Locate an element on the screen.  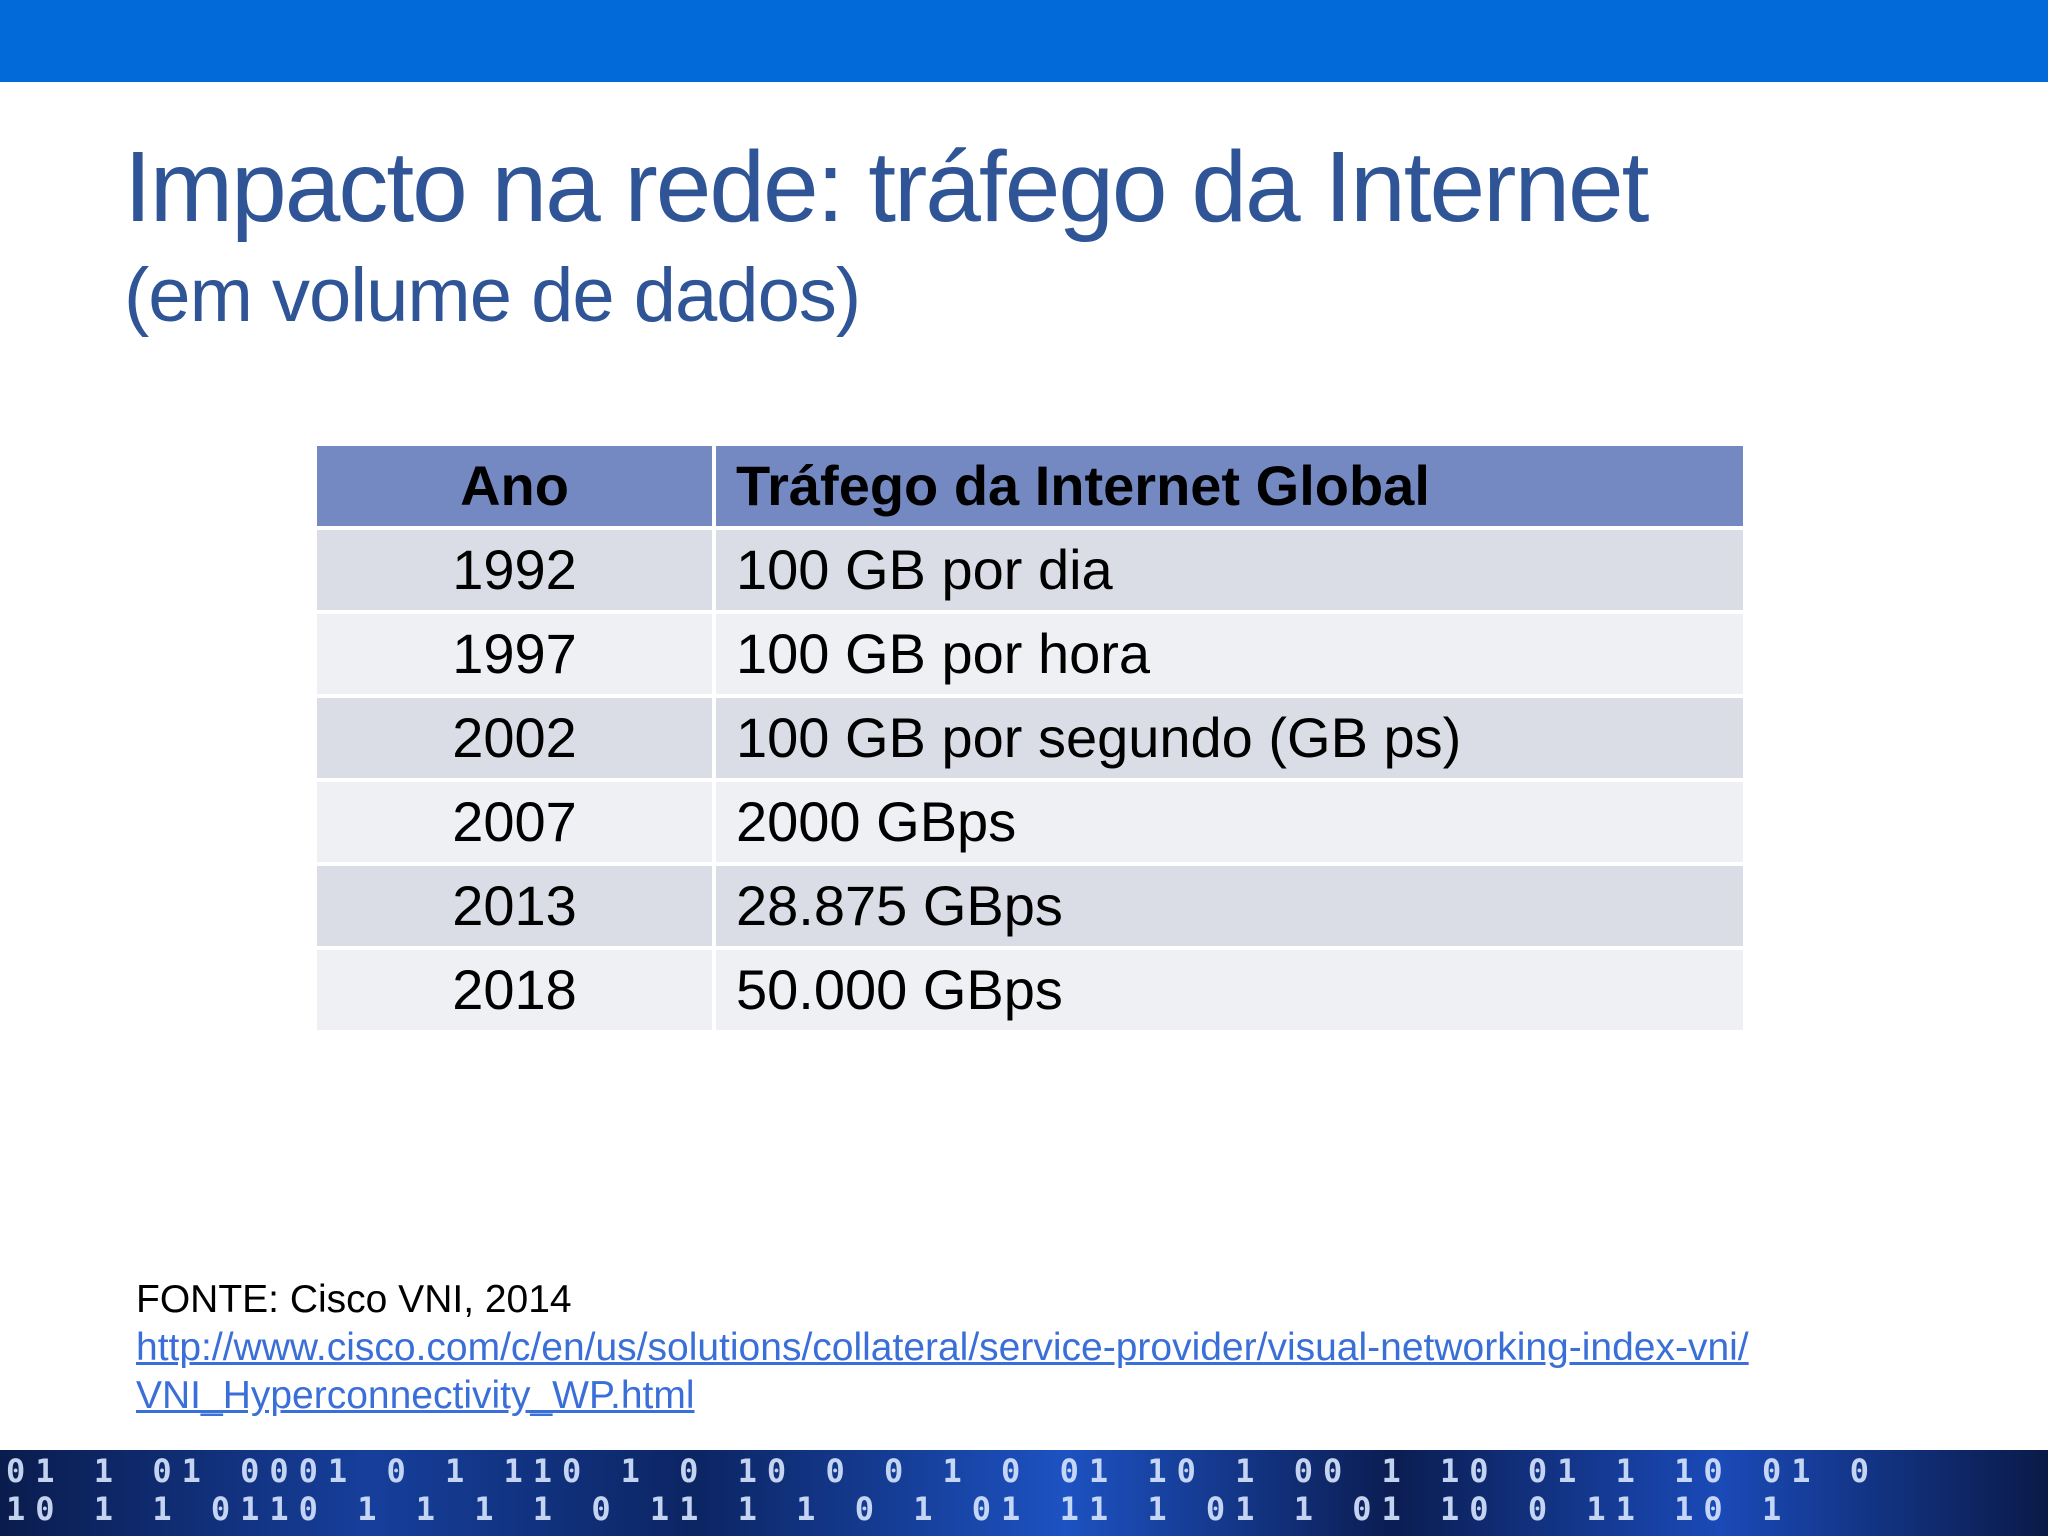
table-row: 1992 100 GB por dia is located at coordinates (1030, 570).